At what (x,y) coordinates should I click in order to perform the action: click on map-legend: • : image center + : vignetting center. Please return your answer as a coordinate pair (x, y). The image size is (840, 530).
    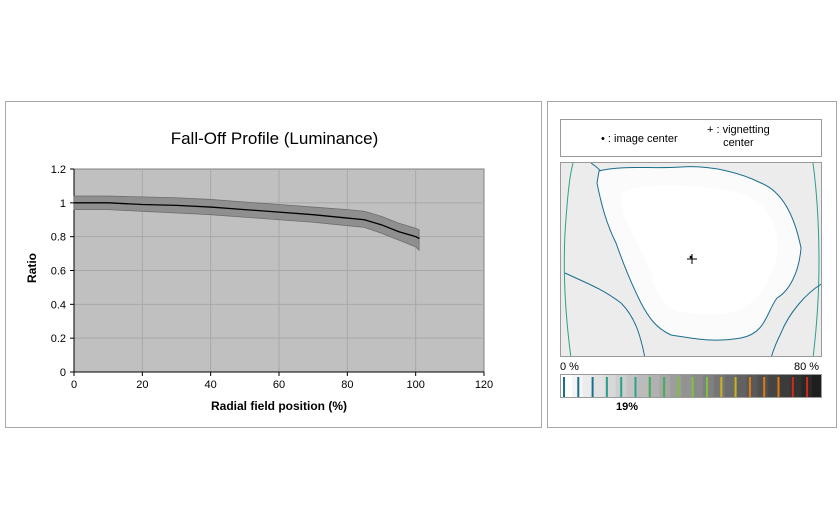
    Looking at the image, I should click on (691, 138).